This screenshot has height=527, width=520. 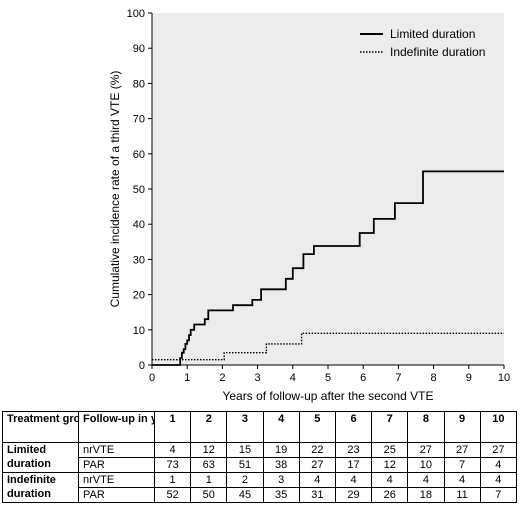 What do you see at coordinates (390, 450) in the screenshot?
I see `table-cell: 25` at bounding box center [390, 450].